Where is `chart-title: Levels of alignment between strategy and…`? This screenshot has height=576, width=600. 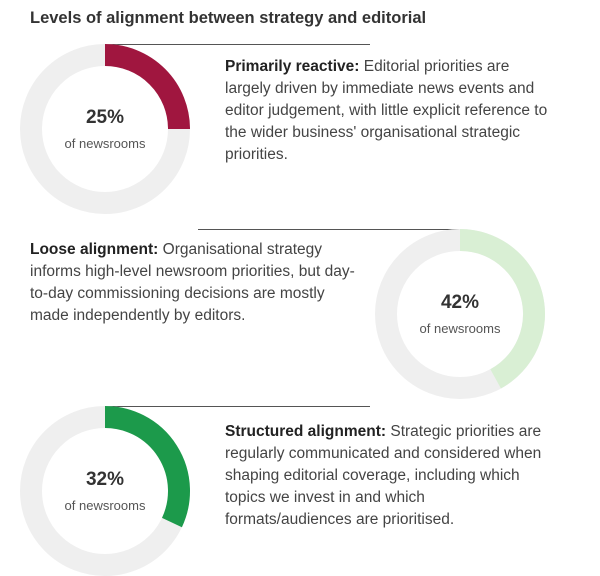
chart-title: Levels of alignment between strategy and… is located at coordinates (228, 18).